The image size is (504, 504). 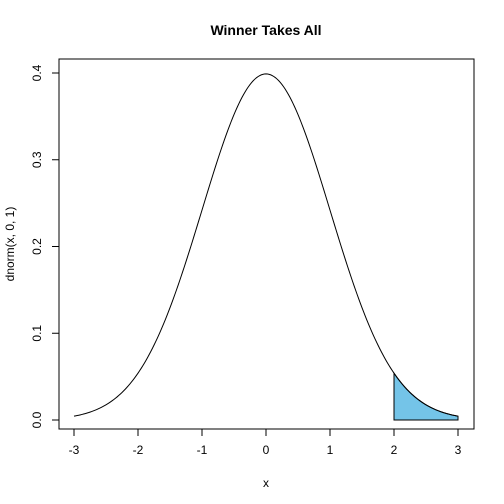 I want to click on chart-title: Winner Takes All, so click(x=265, y=30).